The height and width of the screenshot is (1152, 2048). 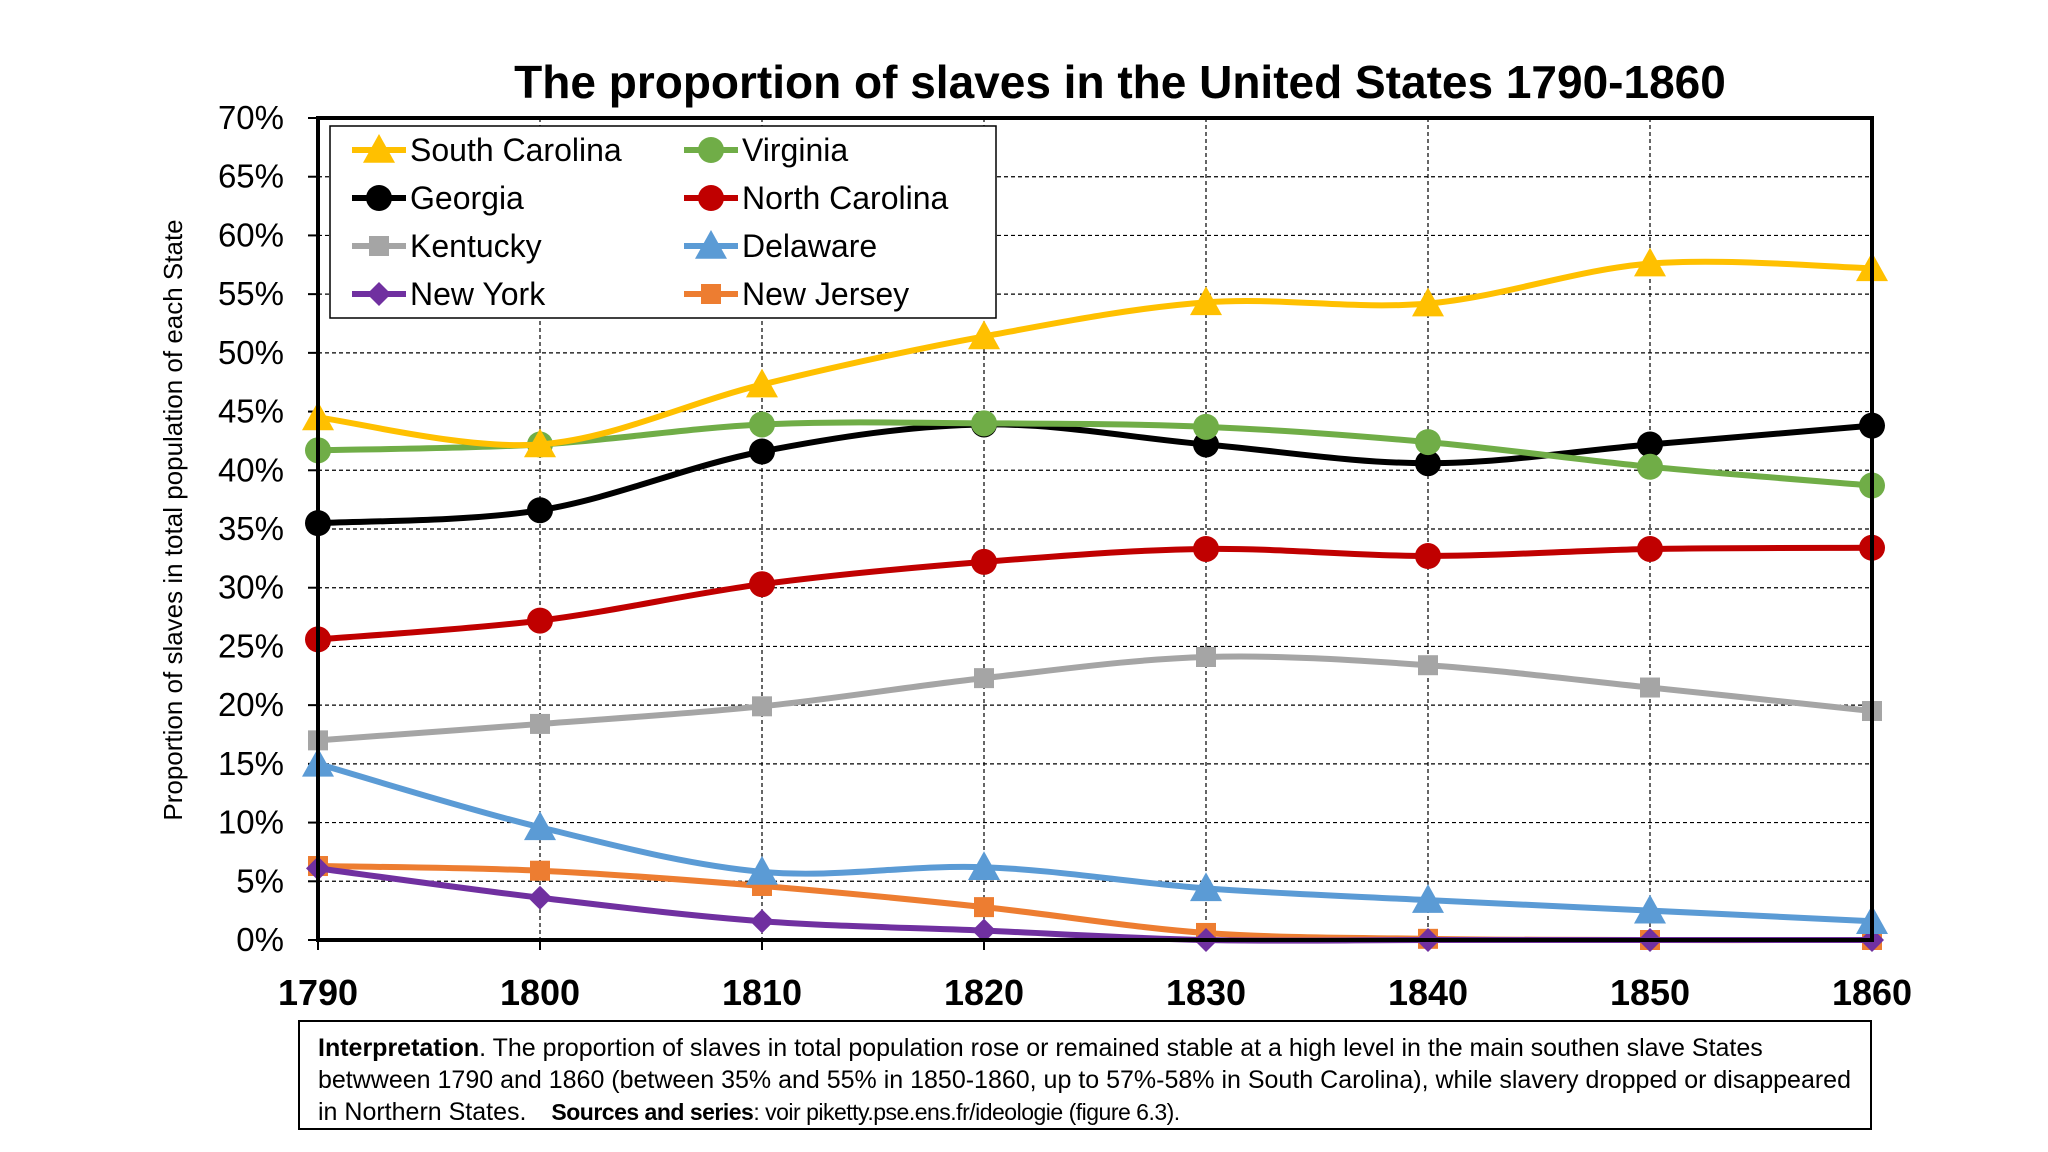 What do you see at coordinates (984, 992) in the screenshot?
I see `x-tick-label: 1820` at bounding box center [984, 992].